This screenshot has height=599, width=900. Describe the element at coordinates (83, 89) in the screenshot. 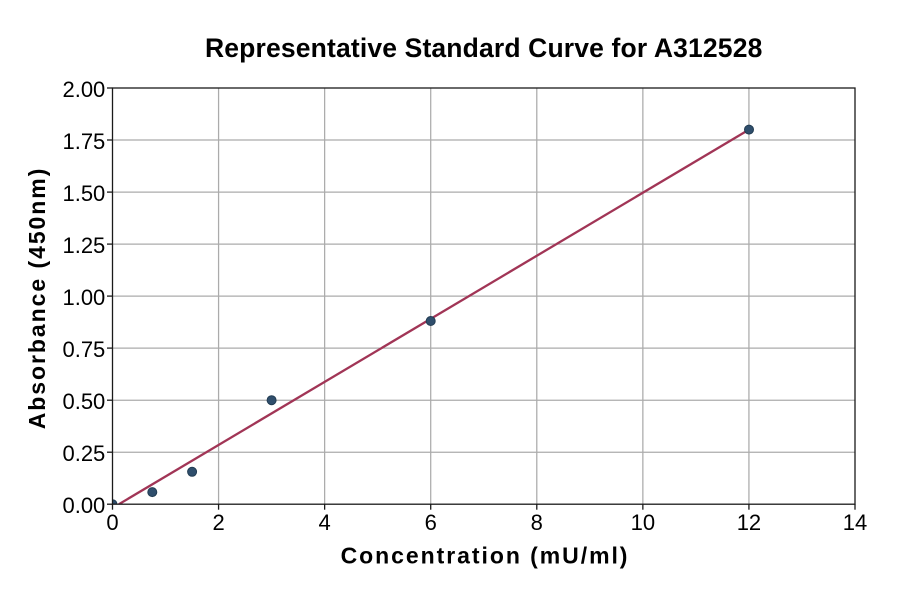

I see `svg-text: 2.00` at that location.